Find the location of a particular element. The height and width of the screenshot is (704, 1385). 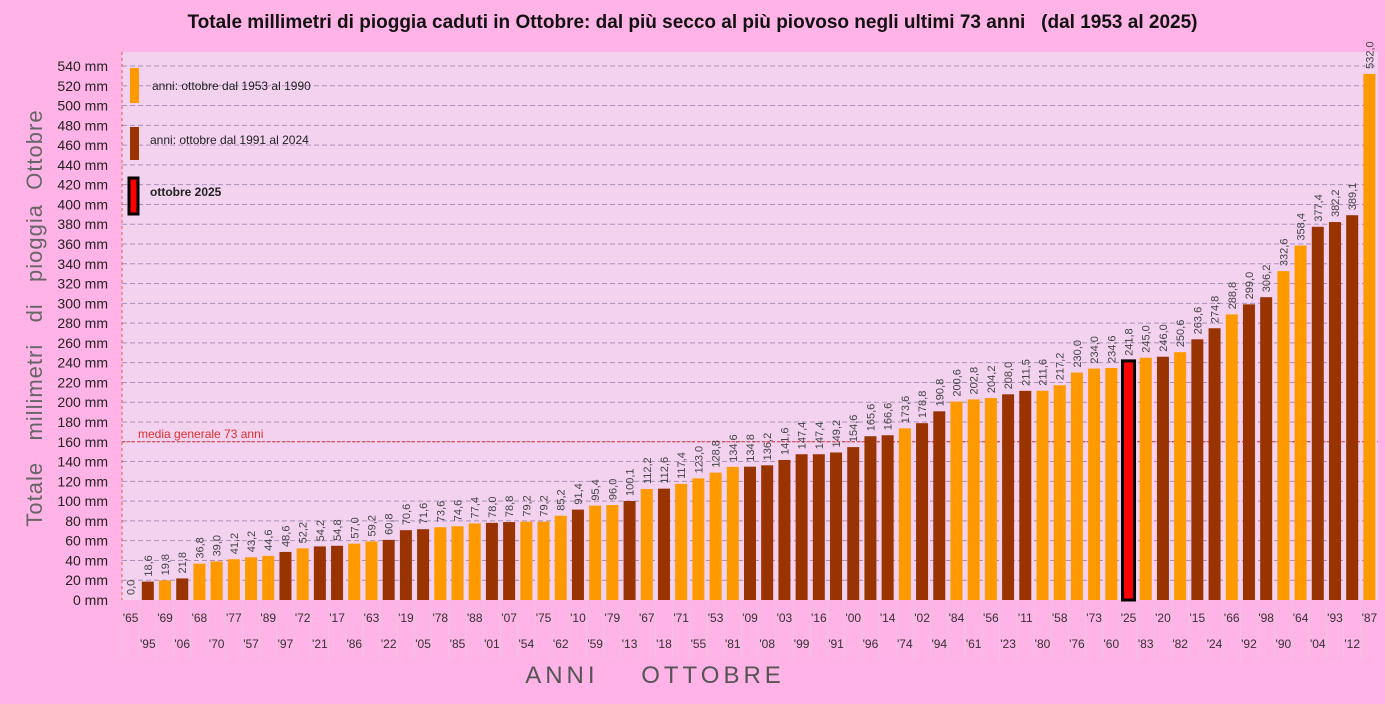

x-tick-label: '10 is located at coordinates (578, 618).